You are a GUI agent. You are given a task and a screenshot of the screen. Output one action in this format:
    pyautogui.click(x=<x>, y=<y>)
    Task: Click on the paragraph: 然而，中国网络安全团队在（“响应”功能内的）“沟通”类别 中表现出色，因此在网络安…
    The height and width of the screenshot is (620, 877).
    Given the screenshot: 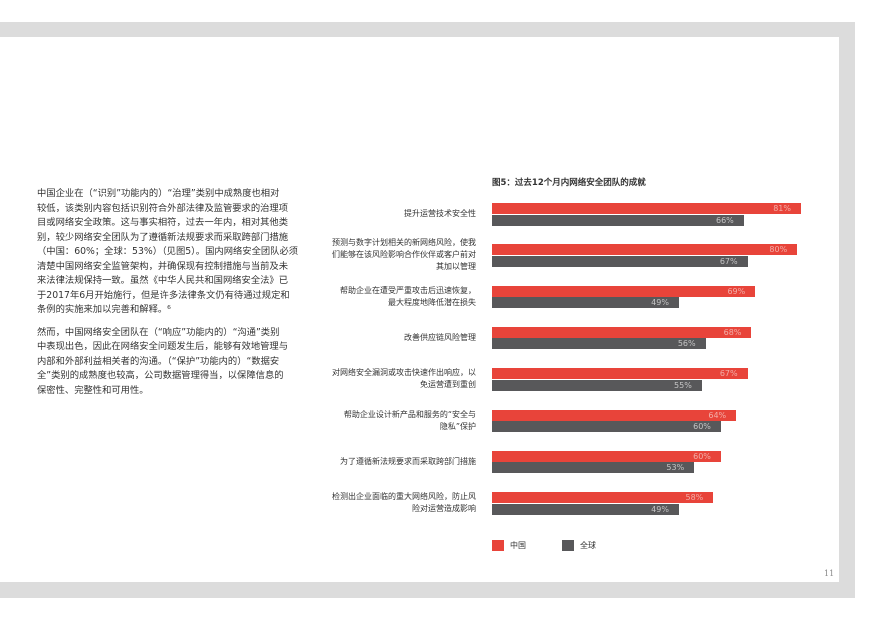 What is the action you would take?
    pyautogui.click(x=172, y=362)
    